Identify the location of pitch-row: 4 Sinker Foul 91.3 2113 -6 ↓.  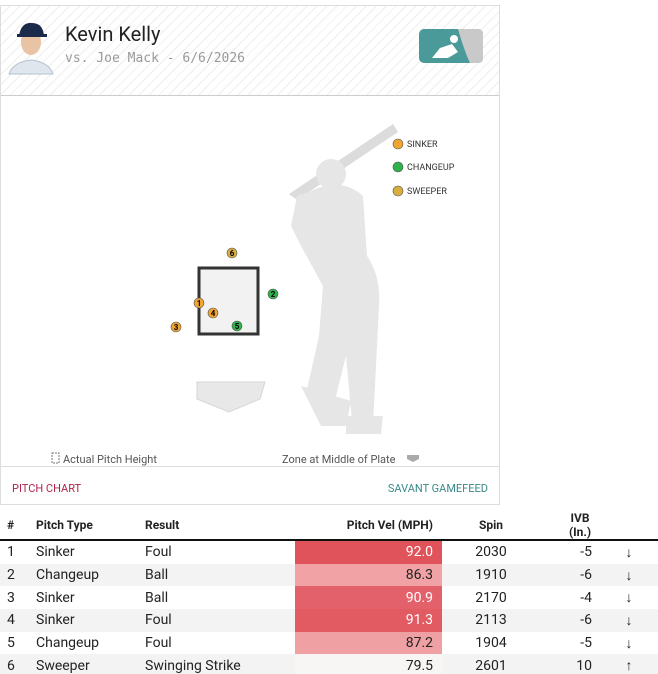
(329, 620).